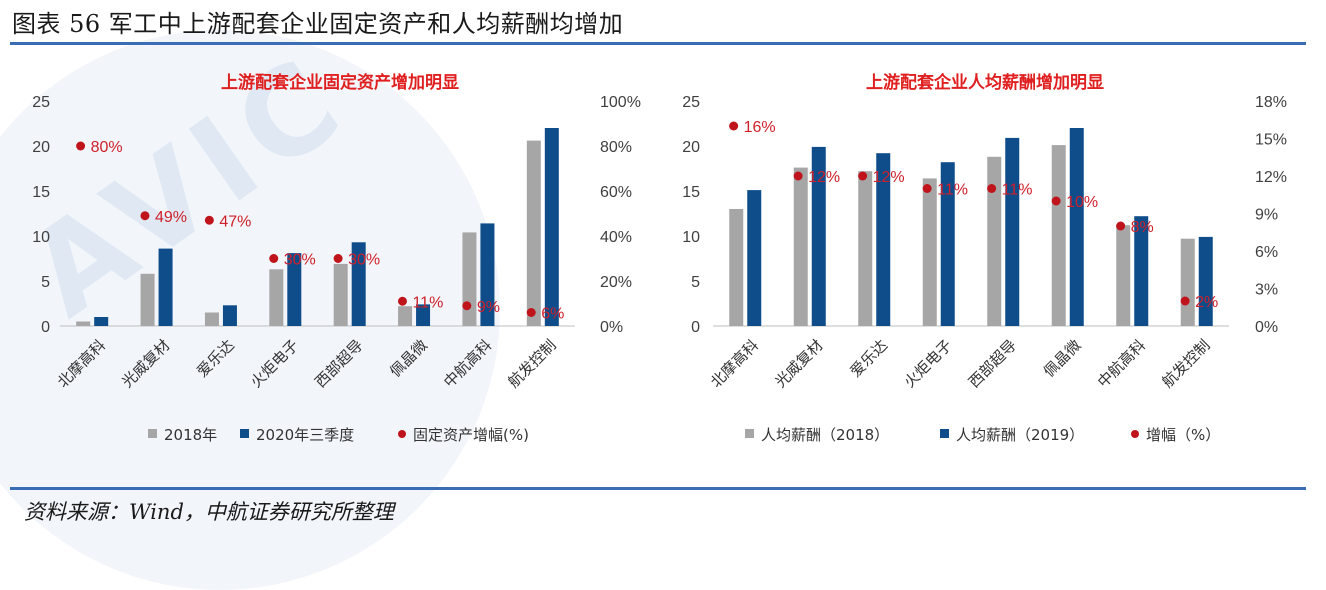  I want to click on y-tick-right: 12%, so click(1271, 177).